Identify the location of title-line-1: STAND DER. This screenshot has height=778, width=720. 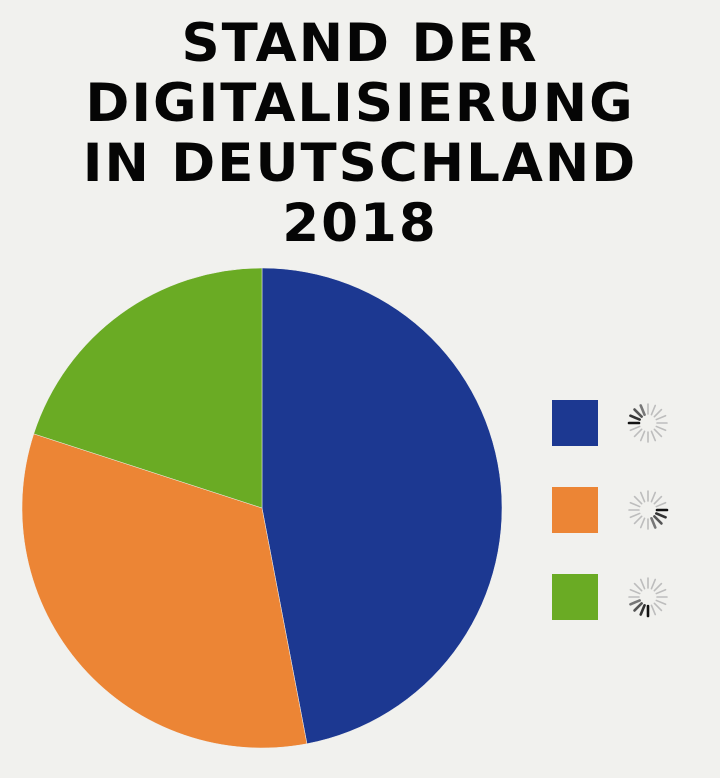
(360, 43).